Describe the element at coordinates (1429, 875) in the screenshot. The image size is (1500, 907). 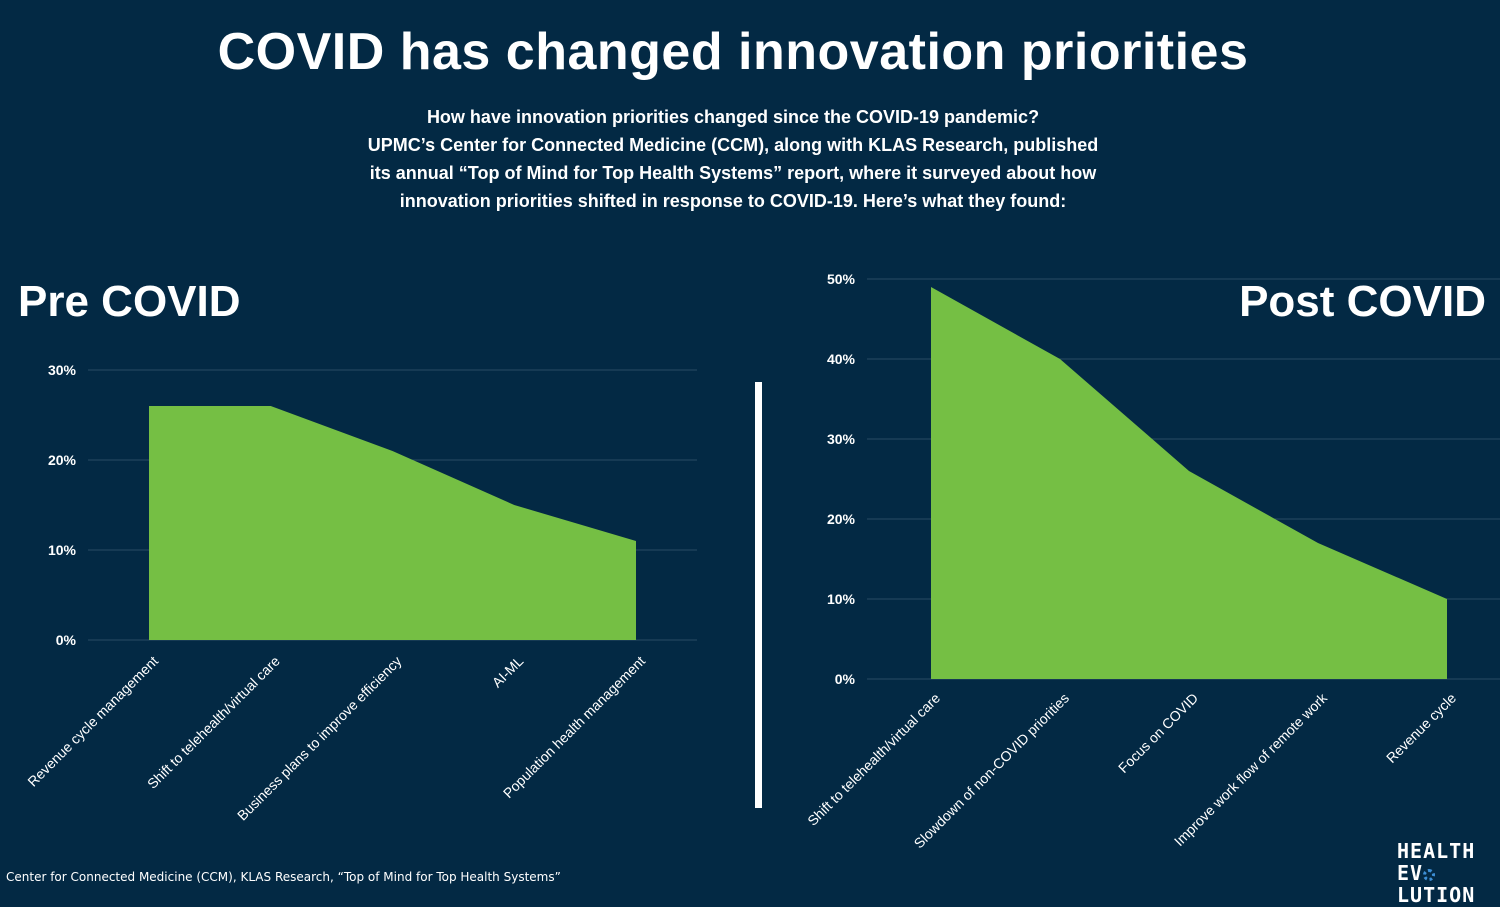
I see `logo-globe-icon` at that location.